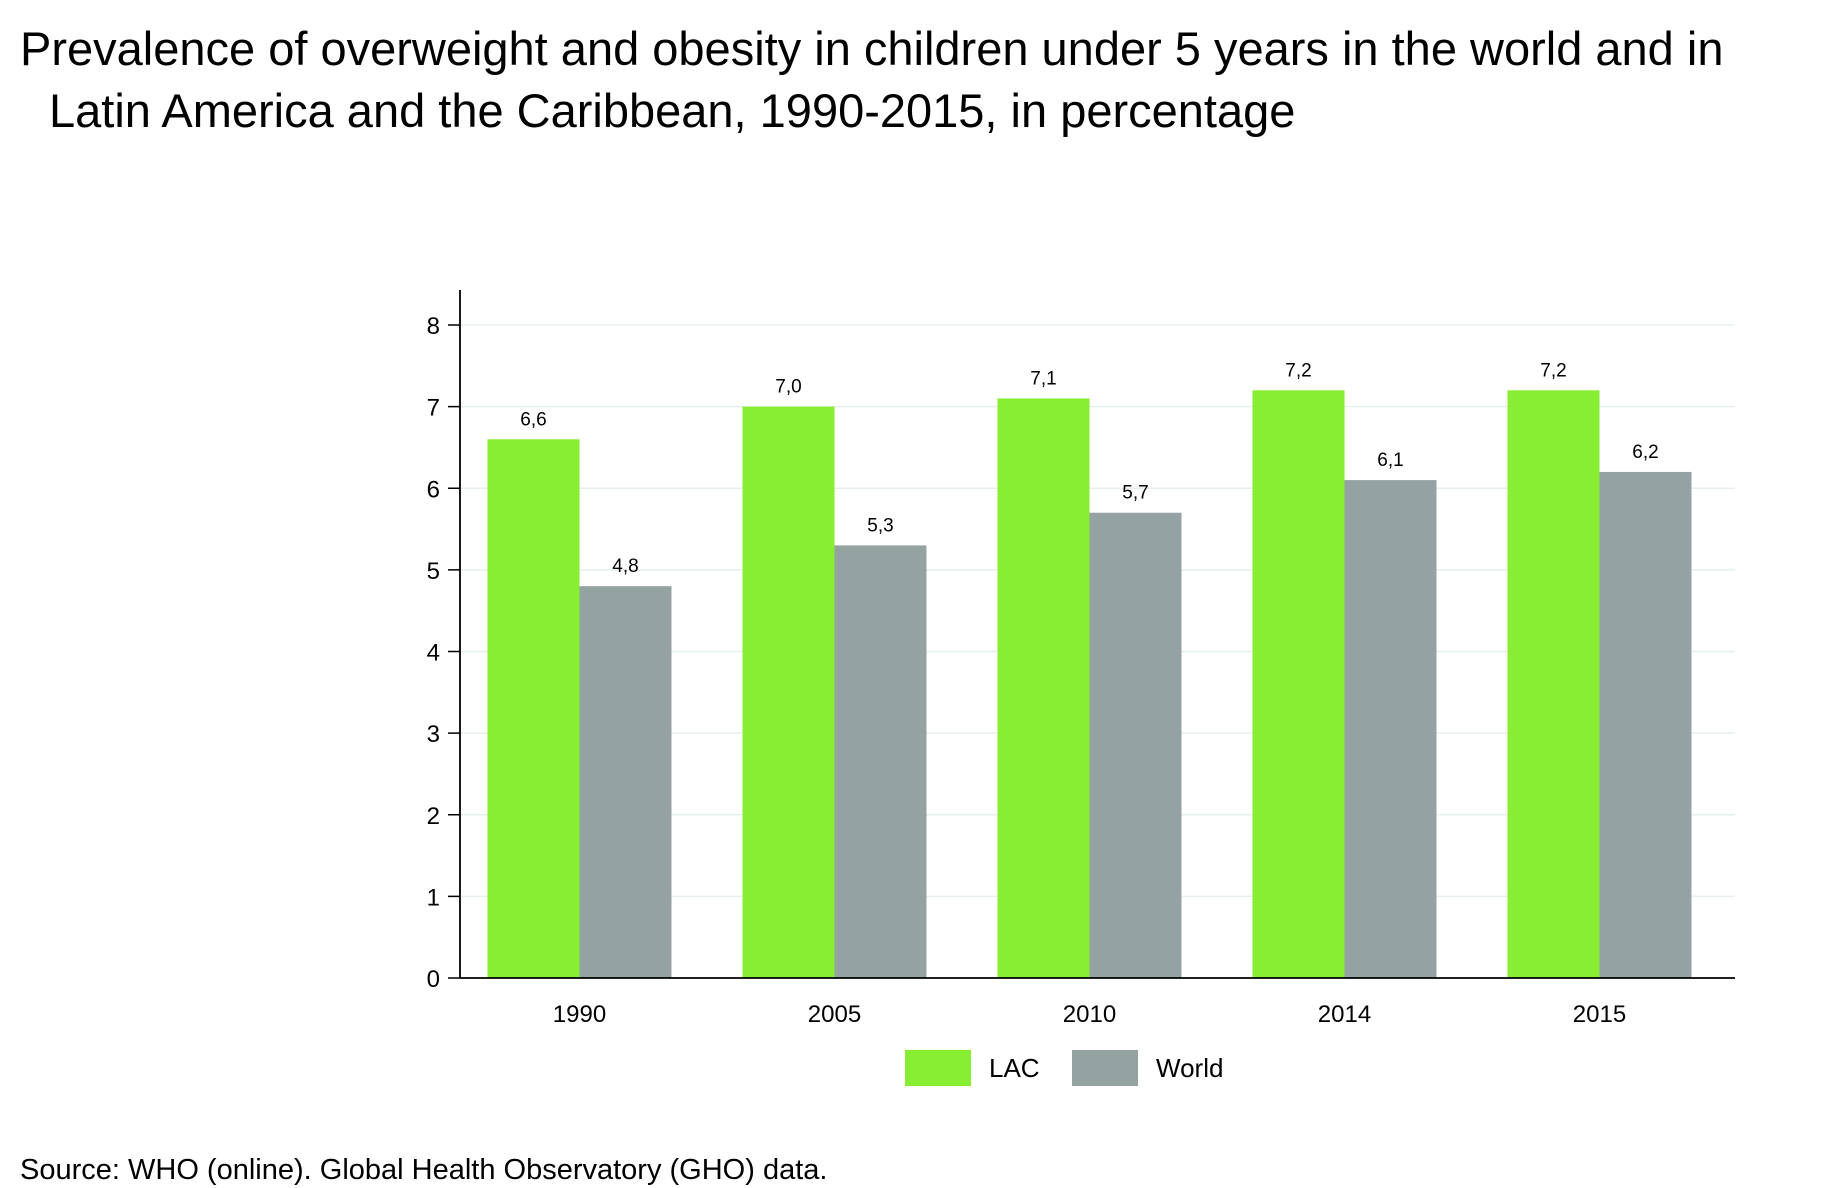  I want to click on data-label-lac-2015: 7,2, so click(1553, 370).